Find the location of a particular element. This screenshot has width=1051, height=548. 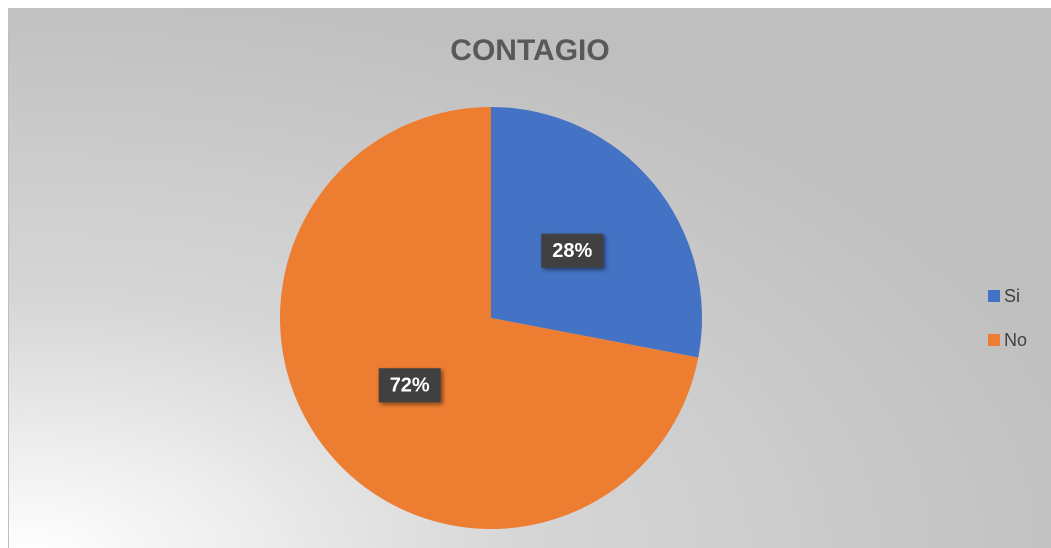

chart-title: CONTAGIO is located at coordinates (529, 50).